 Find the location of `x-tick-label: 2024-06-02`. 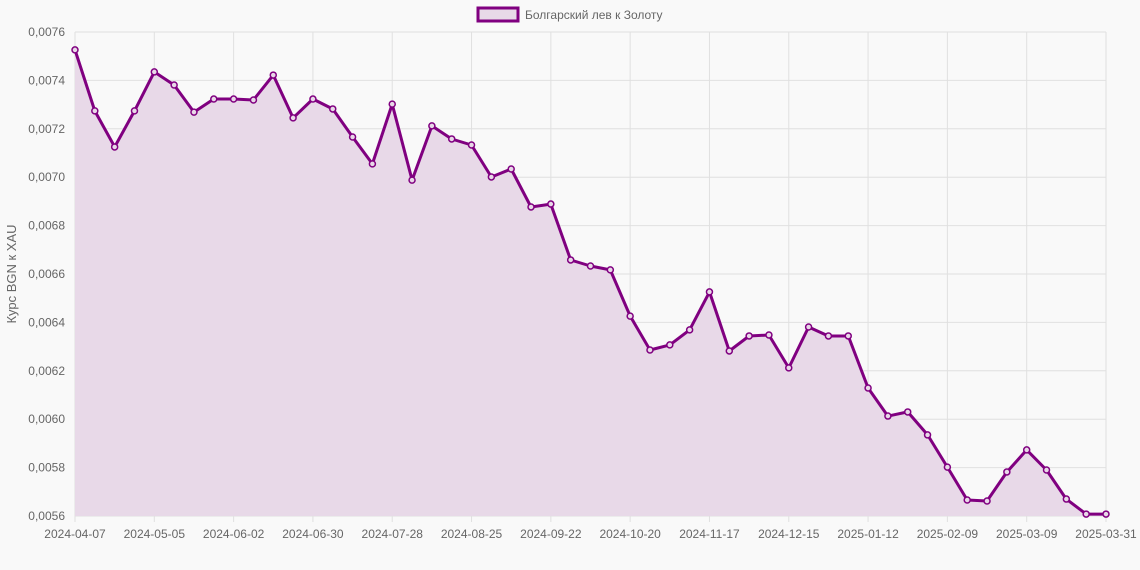

x-tick-label: 2024-06-02 is located at coordinates (234, 534).